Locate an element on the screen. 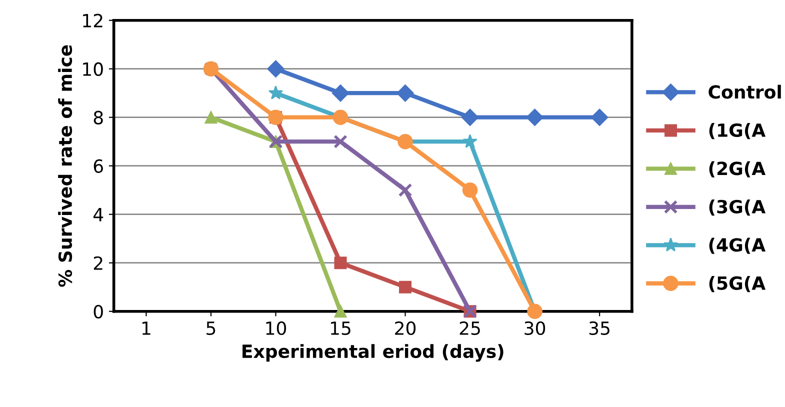  y-tick-label: 12 is located at coordinates (92, 21).